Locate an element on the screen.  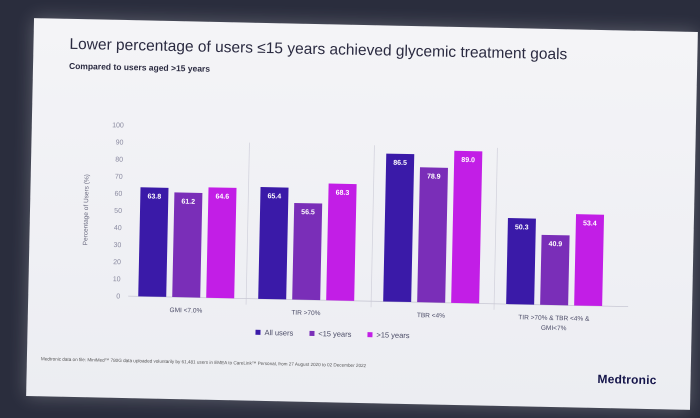
y-tick-label: 10 is located at coordinates (117, 279).